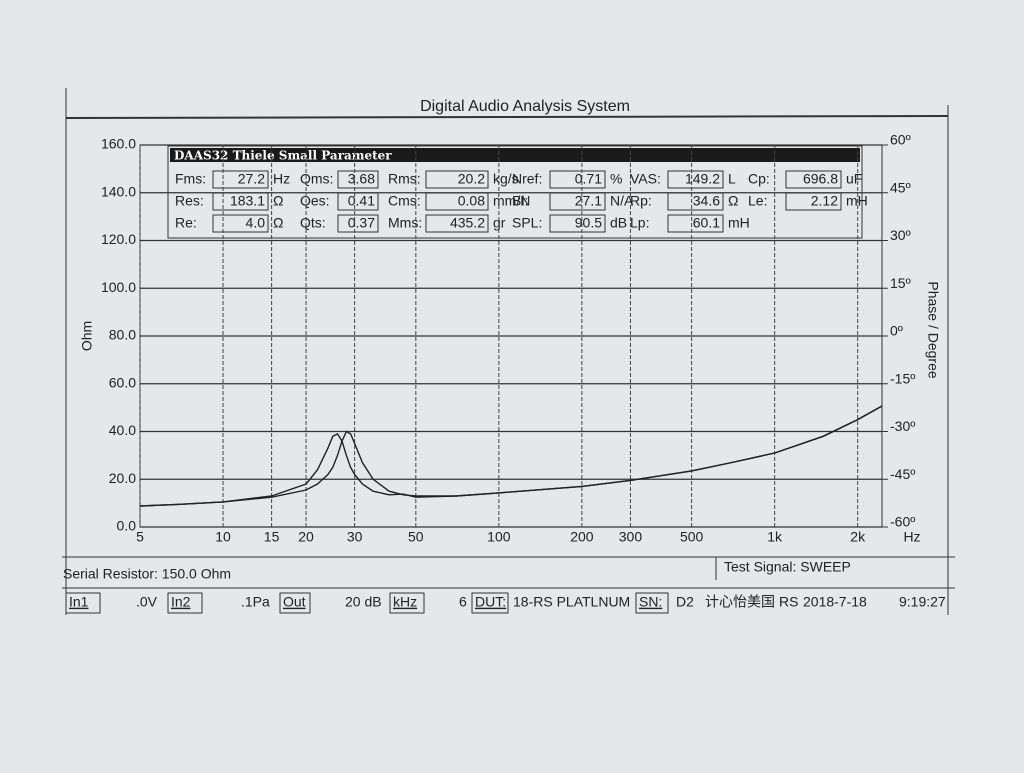  What do you see at coordinates (87, 336) in the screenshot?
I see `y-axis-label: Ohm` at bounding box center [87, 336].